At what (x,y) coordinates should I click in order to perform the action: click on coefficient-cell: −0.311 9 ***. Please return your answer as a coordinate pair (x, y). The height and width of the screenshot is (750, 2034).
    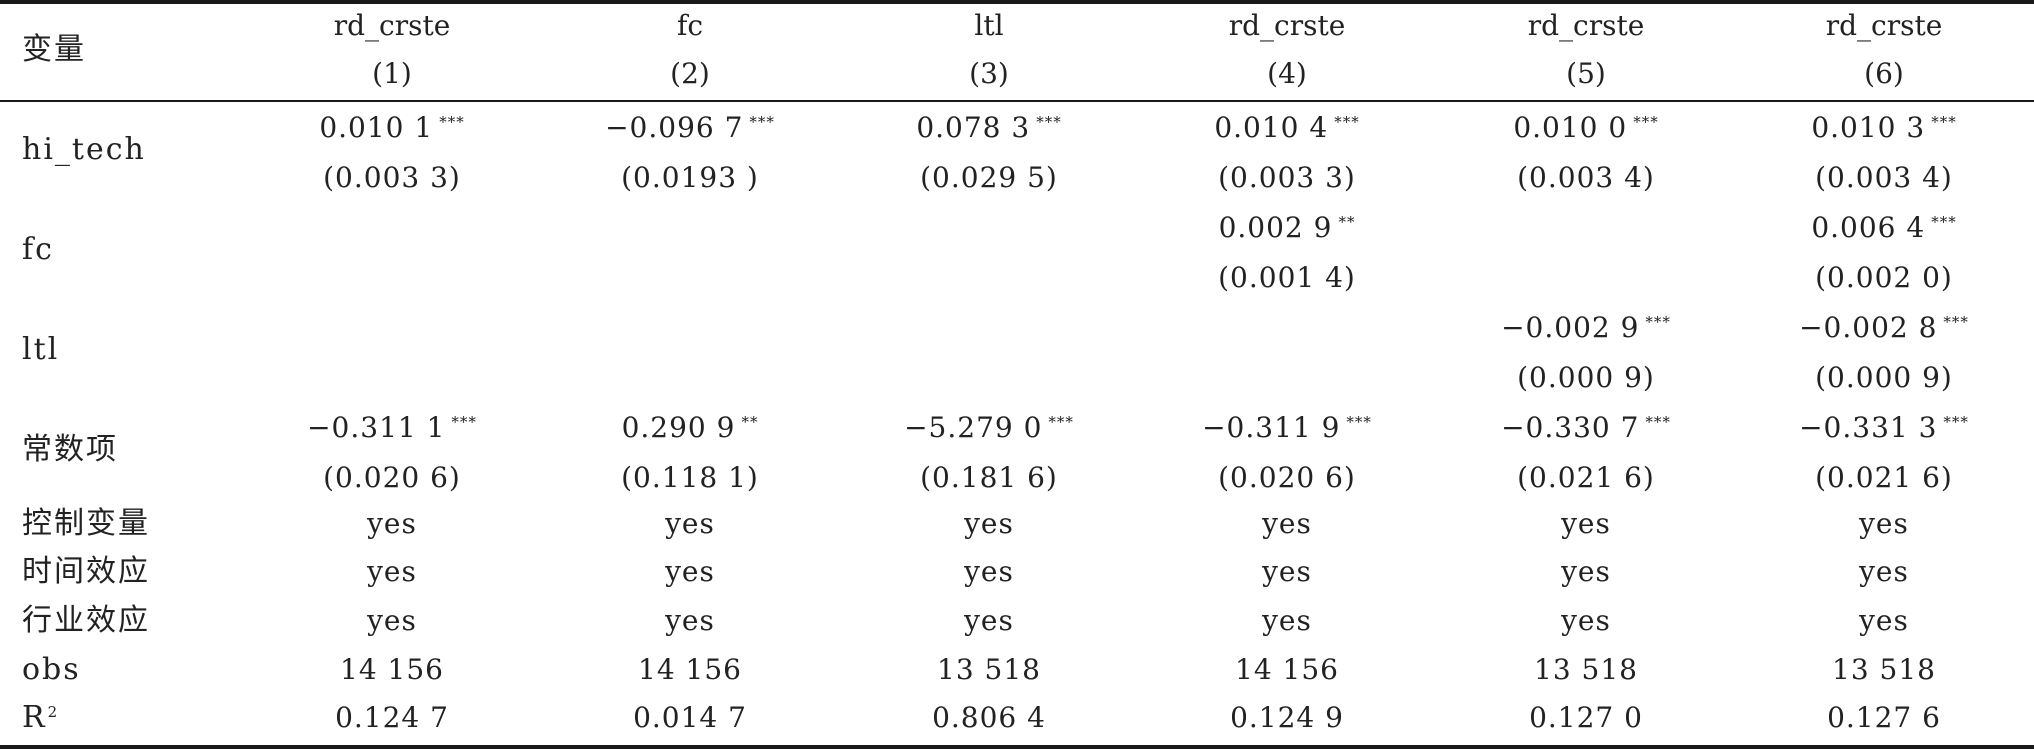
    Looking at the image, I should click on (1287, 428).